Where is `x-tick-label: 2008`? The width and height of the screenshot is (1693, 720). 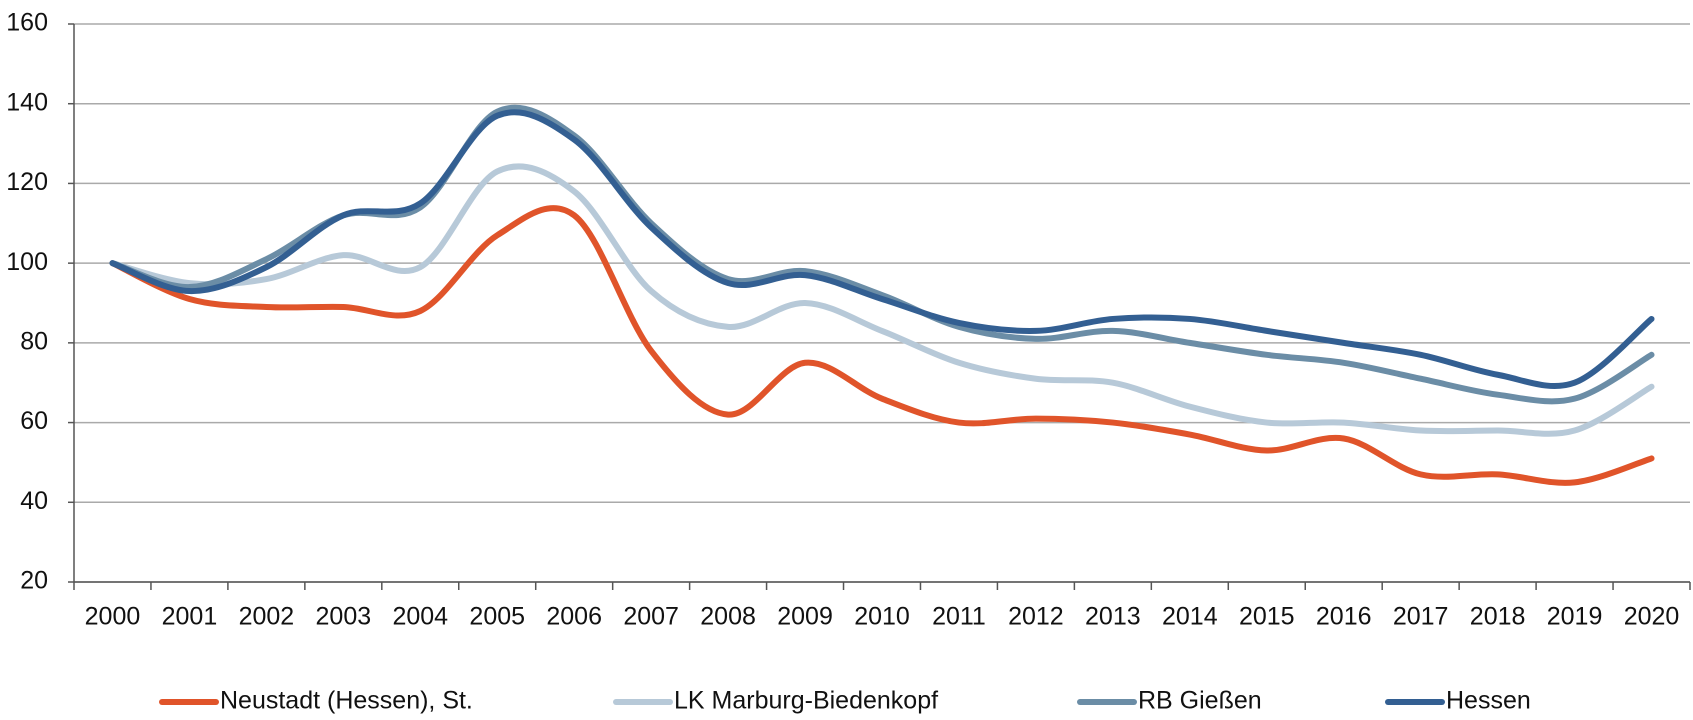 x-tick-label: 2008 is located at coordinates (728, 617).